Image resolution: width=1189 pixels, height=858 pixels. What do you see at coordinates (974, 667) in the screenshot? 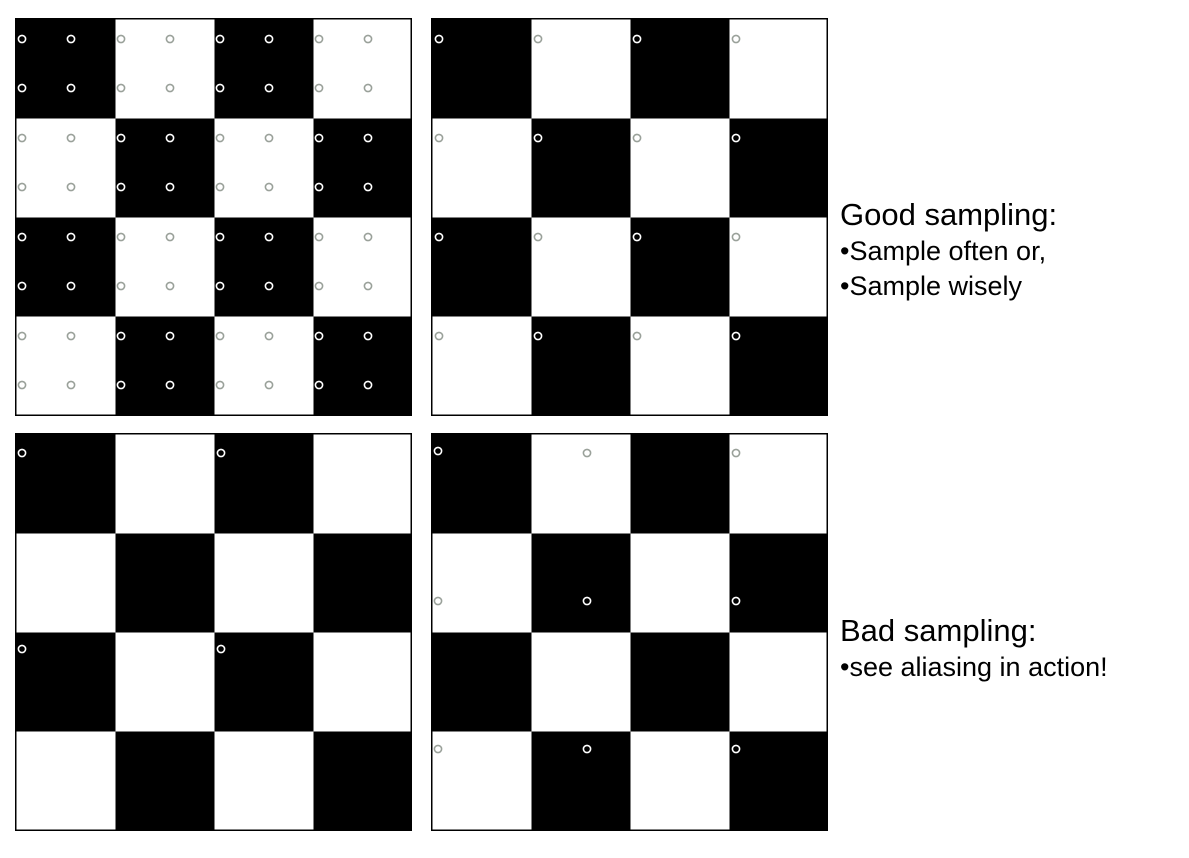
I see `bad-sampling-bullet-aliasing: •see aliasing in action!` at bounding box center [974, 667].